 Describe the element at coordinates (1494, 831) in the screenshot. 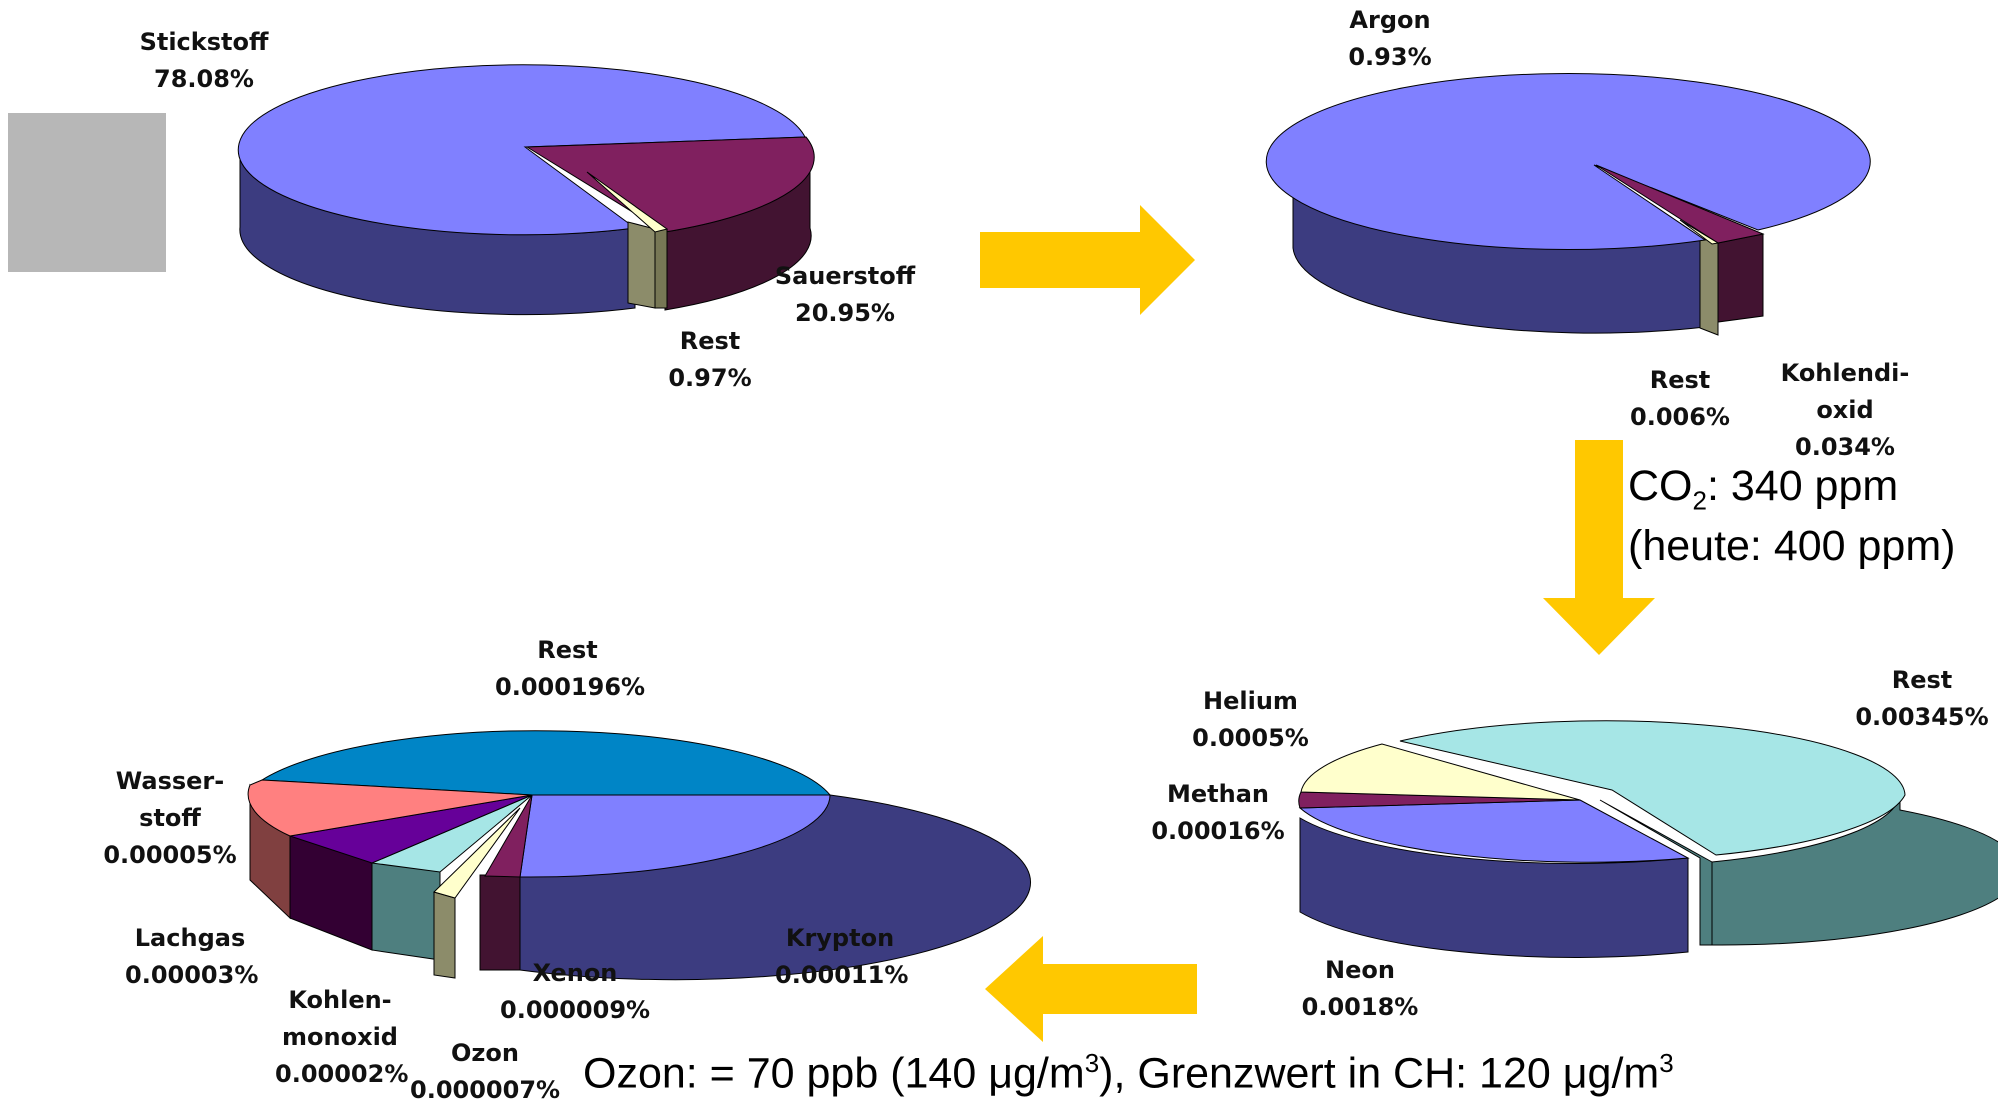

I see `pie-3-slice-neon` at that location.